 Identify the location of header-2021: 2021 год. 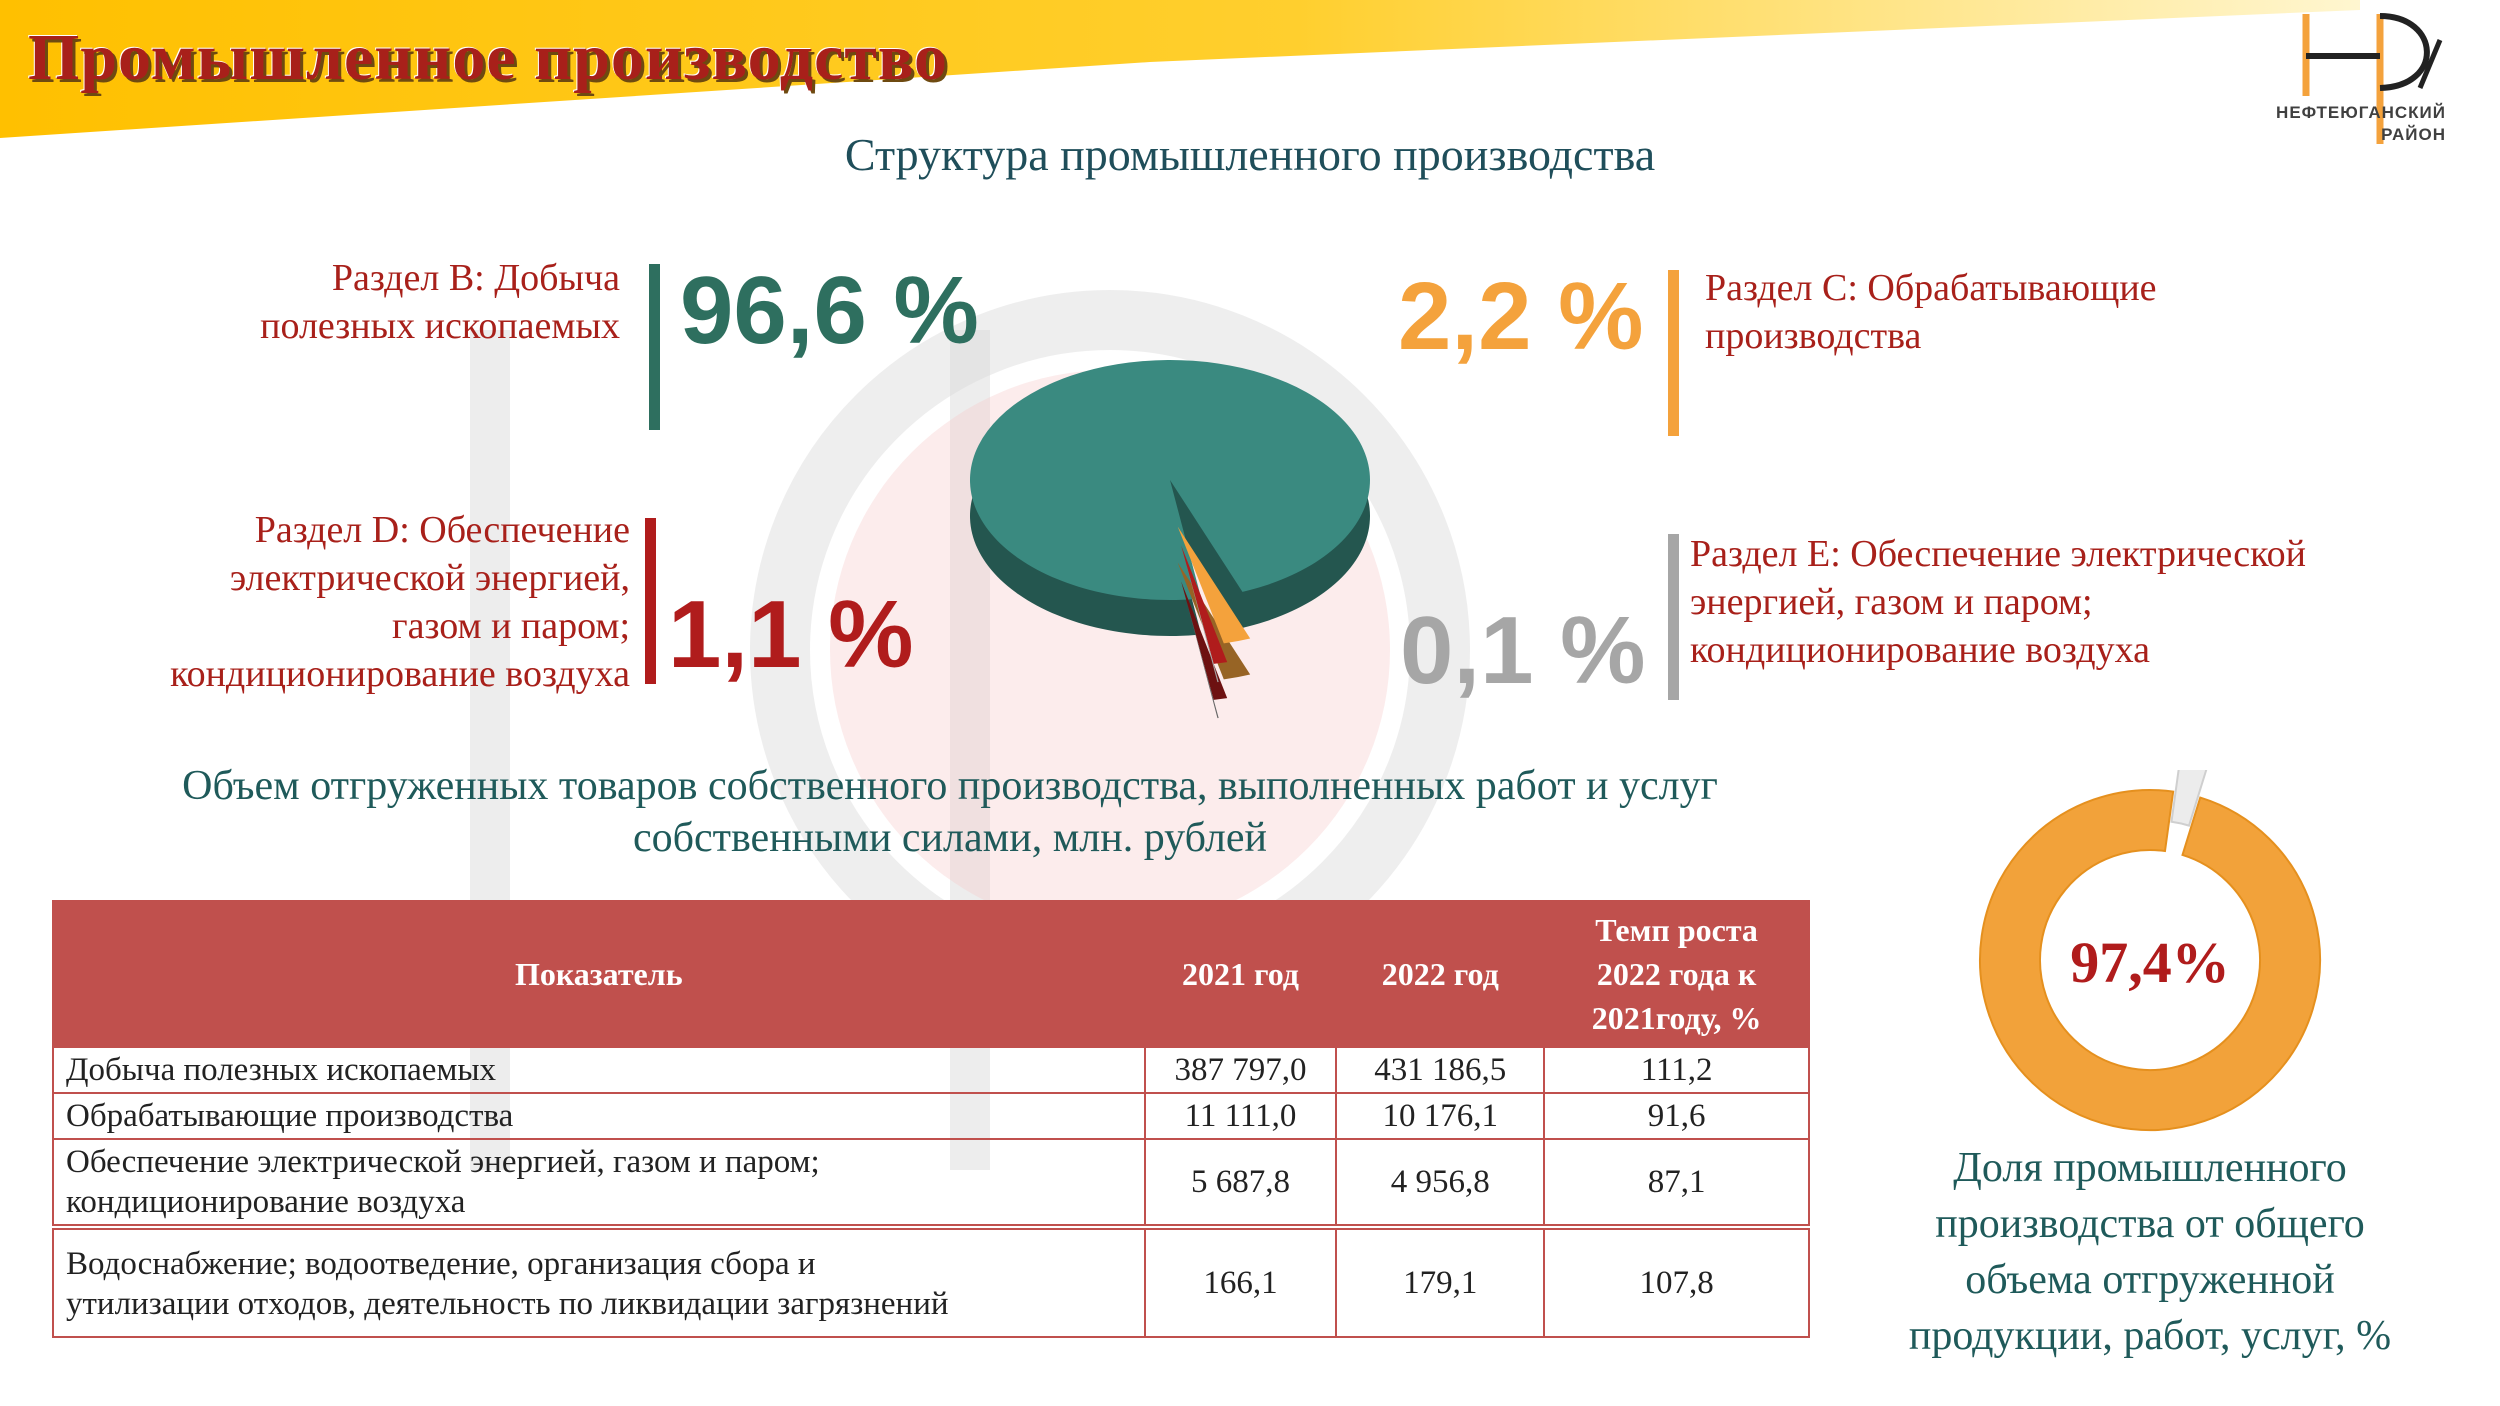
(1240, 974).